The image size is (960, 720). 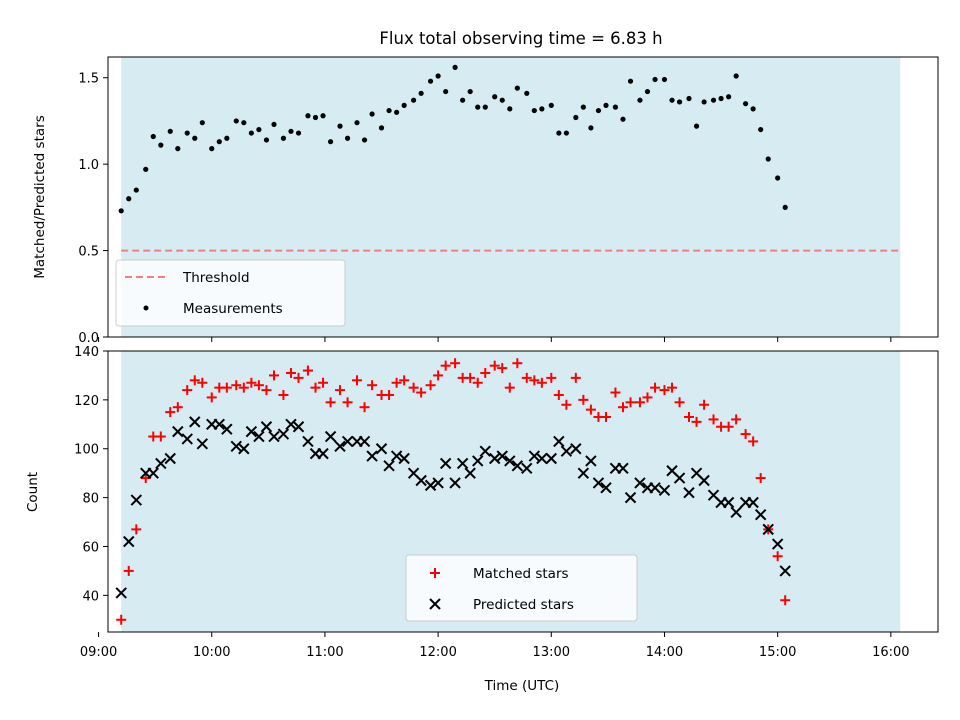 What do you see at coordinates (435, 604) in the screenshot?
I see `predicted-stars-legend-swatch` at bounding box center [435, 604].